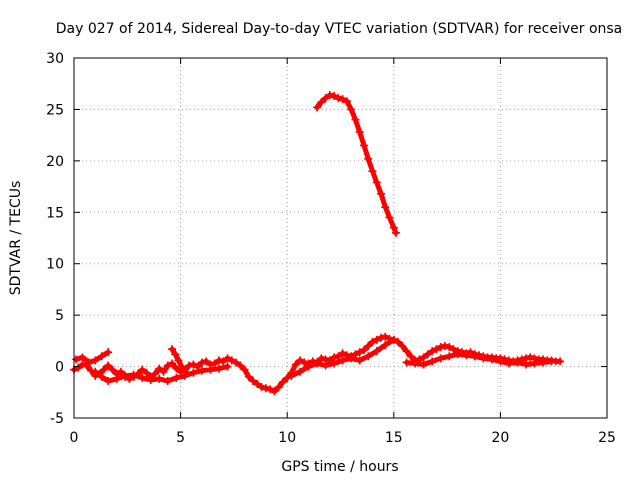 This screenshot has height=480, width=640. What do you see at coordinates (180, 438) in the screenshot?
I see `x-tick-label: 5` at bounding box center [180, 438].